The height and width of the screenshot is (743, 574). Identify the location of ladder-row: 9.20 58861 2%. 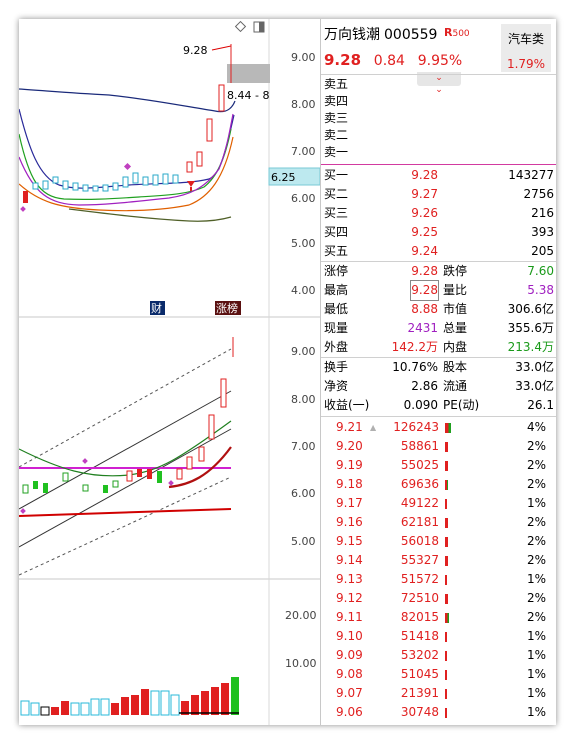
(438, 446).